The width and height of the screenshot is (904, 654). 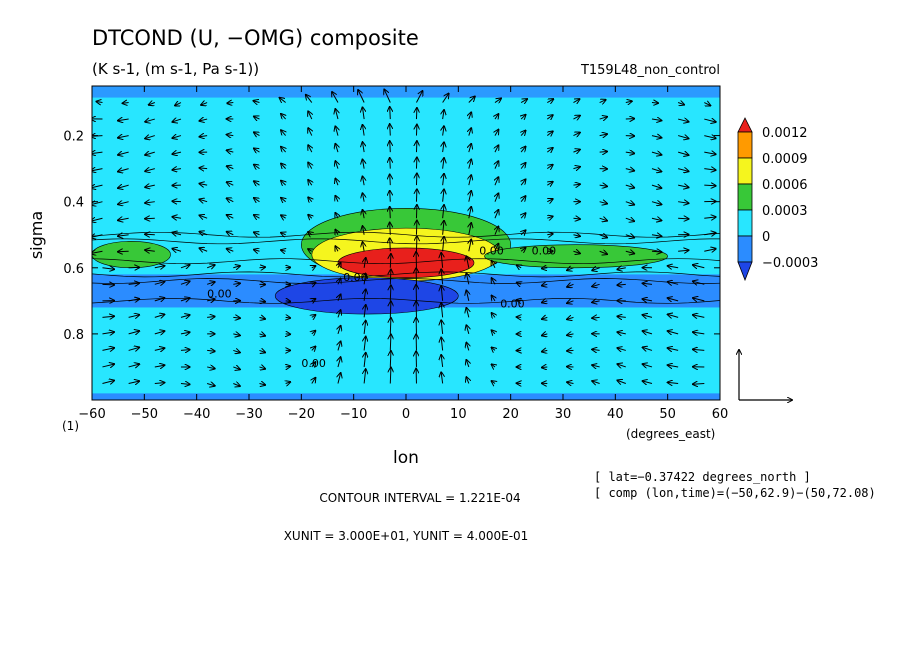 I want to click on colorbar-label: 0, so click(x=766, y=237).